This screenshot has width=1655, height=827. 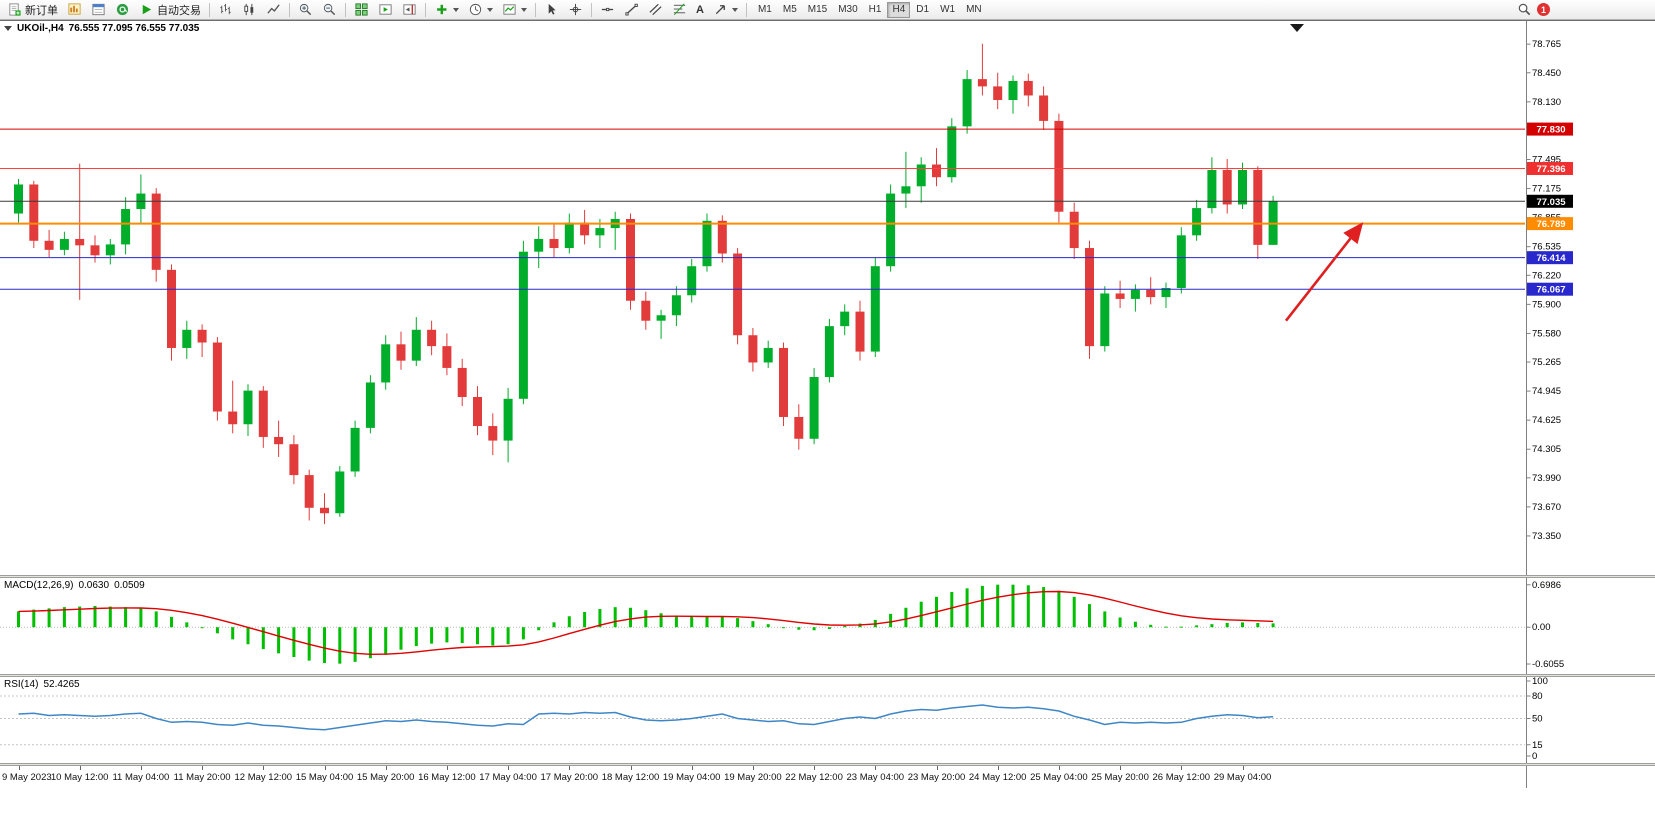 I want to click on zoom-in-button, so click(x=305, y=10).